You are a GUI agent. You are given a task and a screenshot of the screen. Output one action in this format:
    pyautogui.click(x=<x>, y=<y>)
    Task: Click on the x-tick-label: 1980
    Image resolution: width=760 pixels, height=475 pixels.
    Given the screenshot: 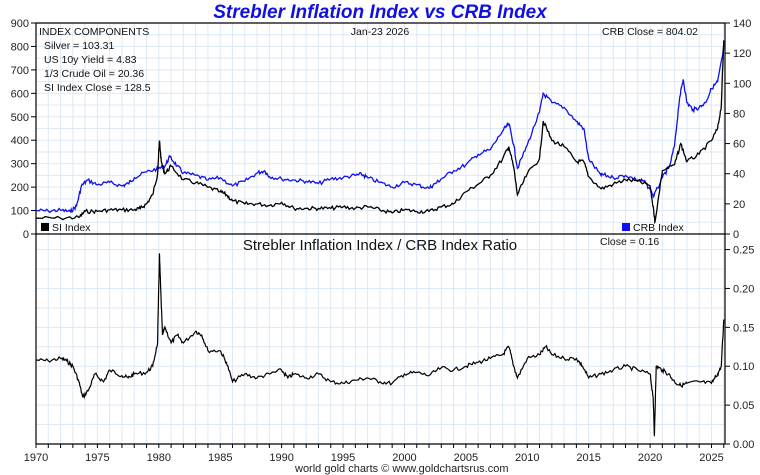 What is the action you would take?
    pyautogui.click(x=159, y=458)
    